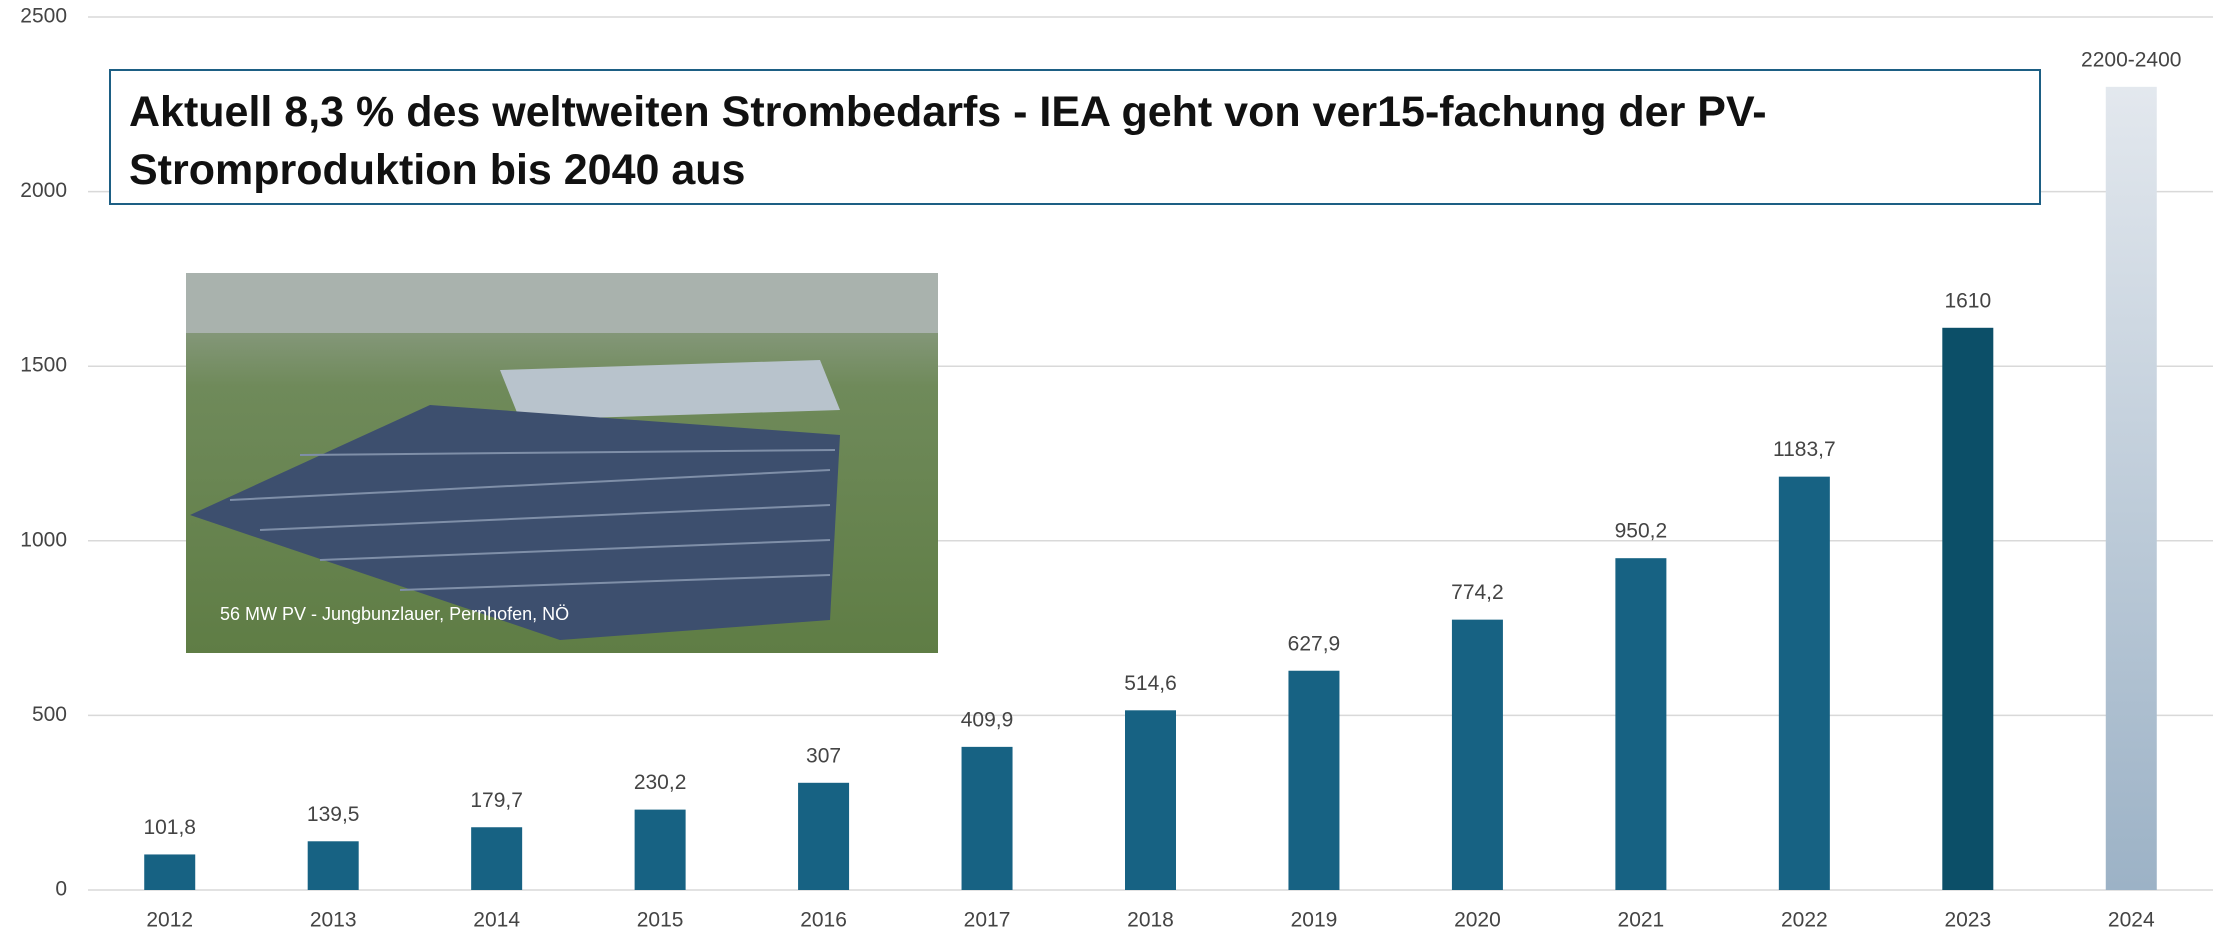 This screenshot has width=2221, height=935. Describe the element at coordinates (43, 365) in the screenshot. I see `y-tick-label: 1500` at that location.